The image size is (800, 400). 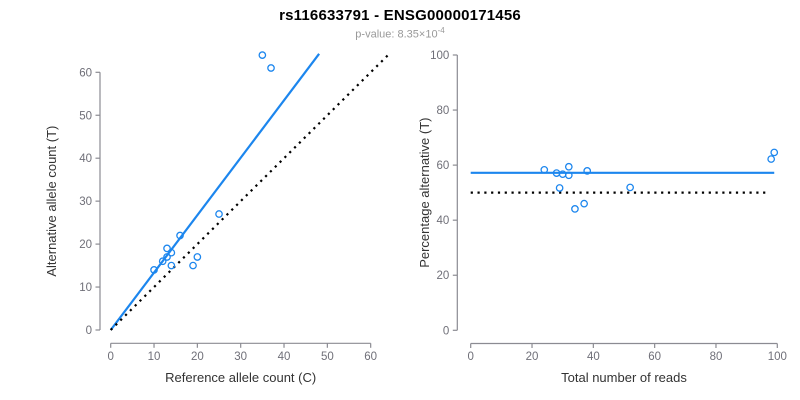 I want to click on x-tick-label: 10, so click(x=154, y=357).